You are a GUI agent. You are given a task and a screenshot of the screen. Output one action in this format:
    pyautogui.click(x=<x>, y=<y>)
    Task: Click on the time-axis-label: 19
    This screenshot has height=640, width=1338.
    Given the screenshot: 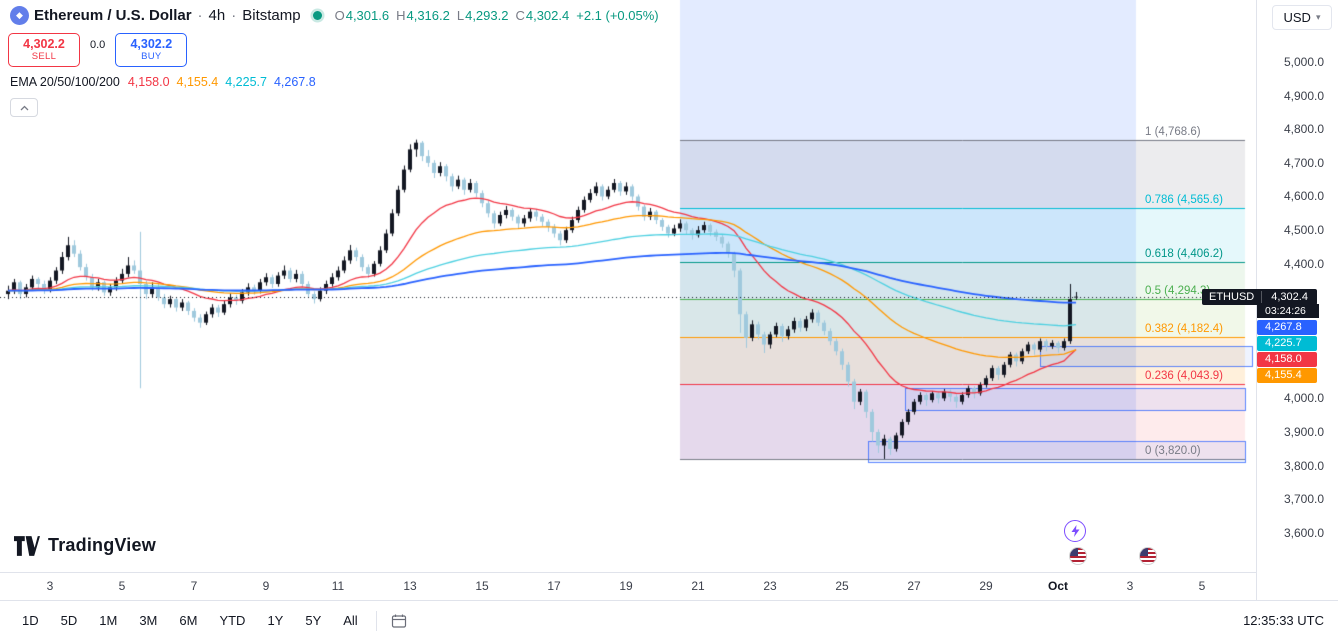 What is the action you would take?
    pyautogui.click(x=626, y=586)
    